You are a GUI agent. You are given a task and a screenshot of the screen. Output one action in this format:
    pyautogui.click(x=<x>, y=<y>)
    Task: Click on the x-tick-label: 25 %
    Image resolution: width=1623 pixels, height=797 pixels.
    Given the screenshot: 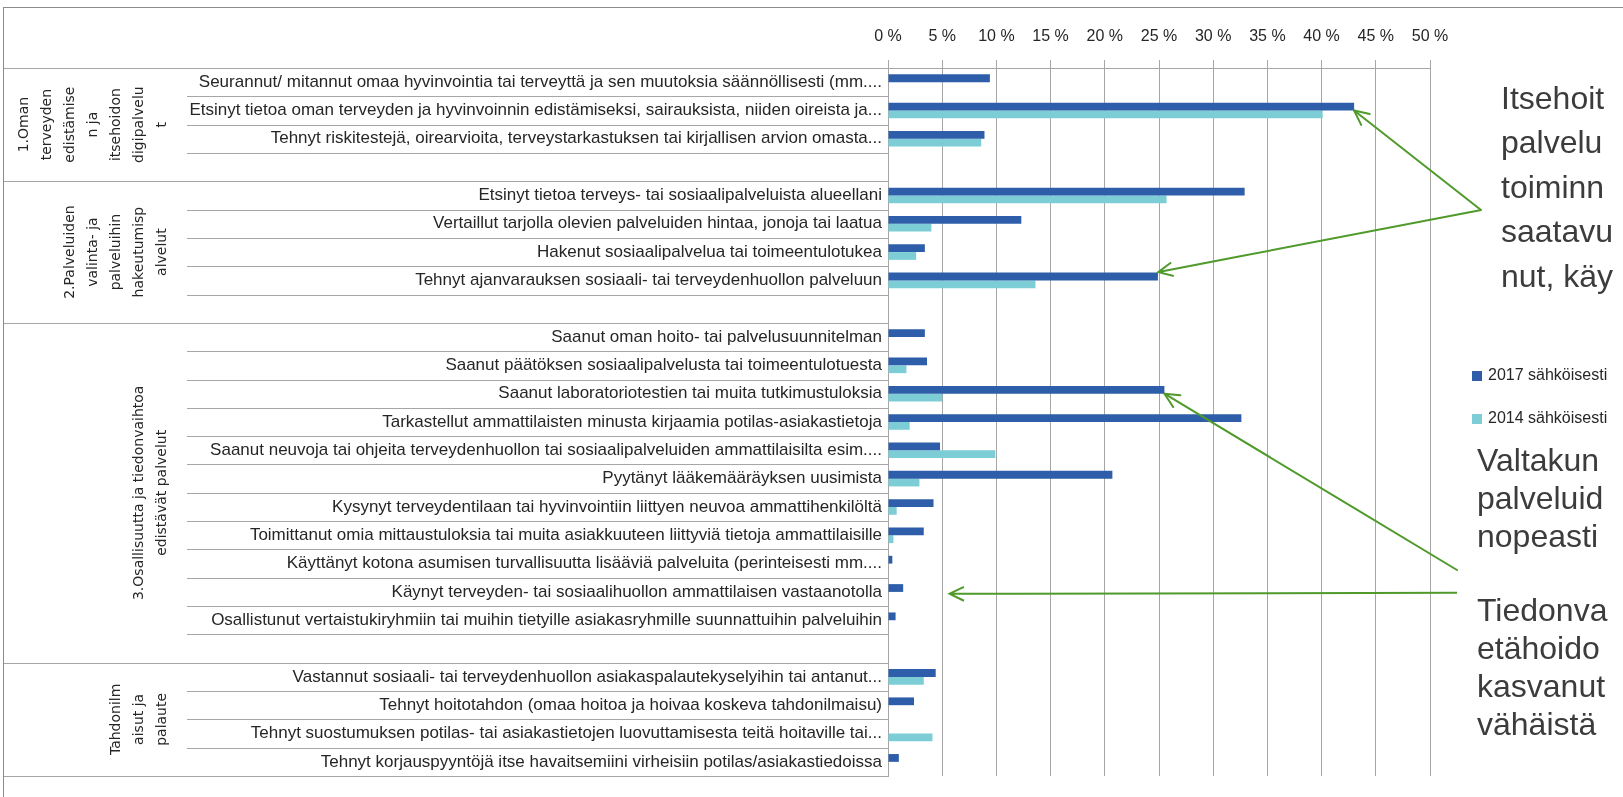 What is the action you would take?
    pyautogui.click(x=1159, y=35)
    